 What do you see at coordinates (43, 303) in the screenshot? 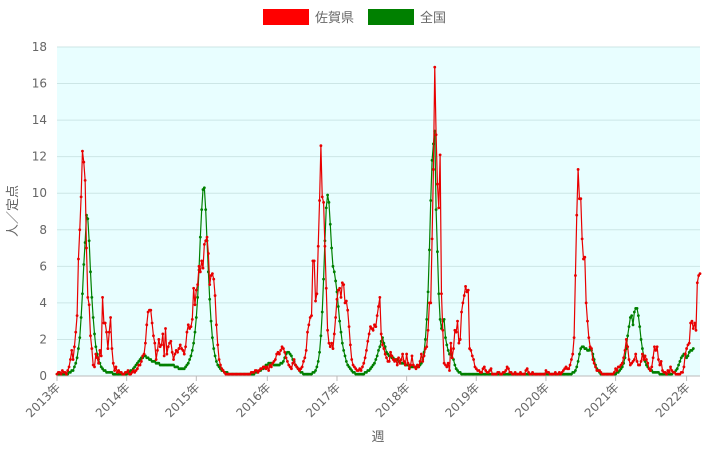
I see `y-tick-label: 4` at bounding box center [43, 303].